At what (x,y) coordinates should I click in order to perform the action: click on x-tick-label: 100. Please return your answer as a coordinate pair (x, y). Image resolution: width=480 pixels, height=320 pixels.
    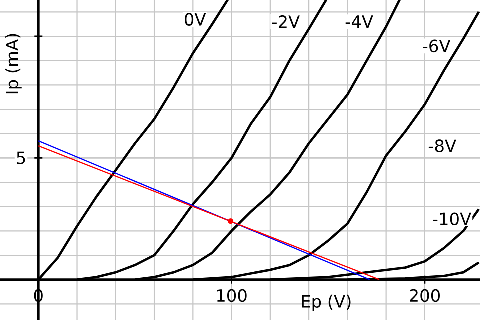
    Looking at the image, I should click on (232, 295).